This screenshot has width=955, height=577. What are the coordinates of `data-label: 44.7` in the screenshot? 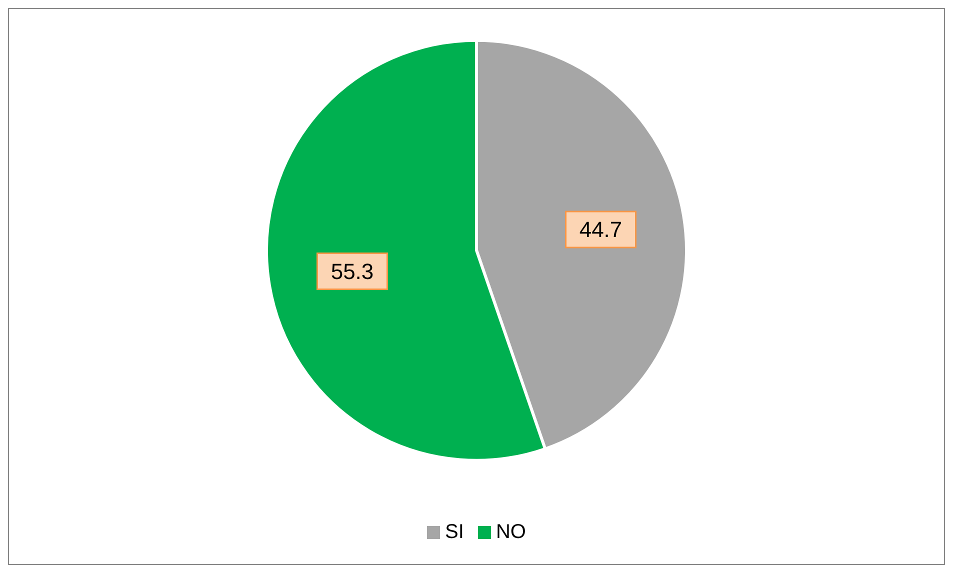 It's located at (600, 229).